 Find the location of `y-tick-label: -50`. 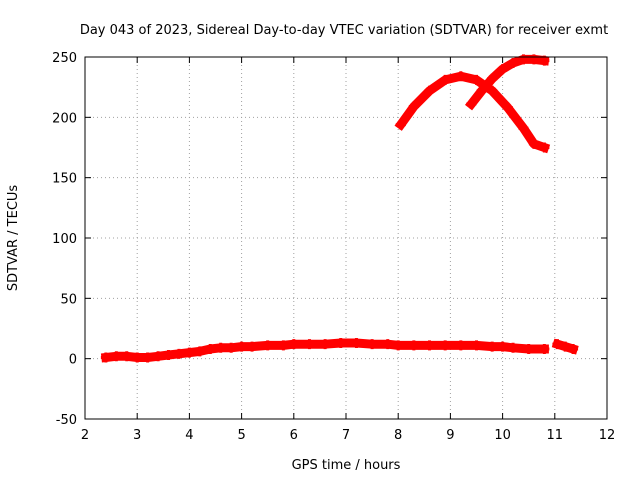

y-tick-label: -50 is located at coordinates (66, 420).